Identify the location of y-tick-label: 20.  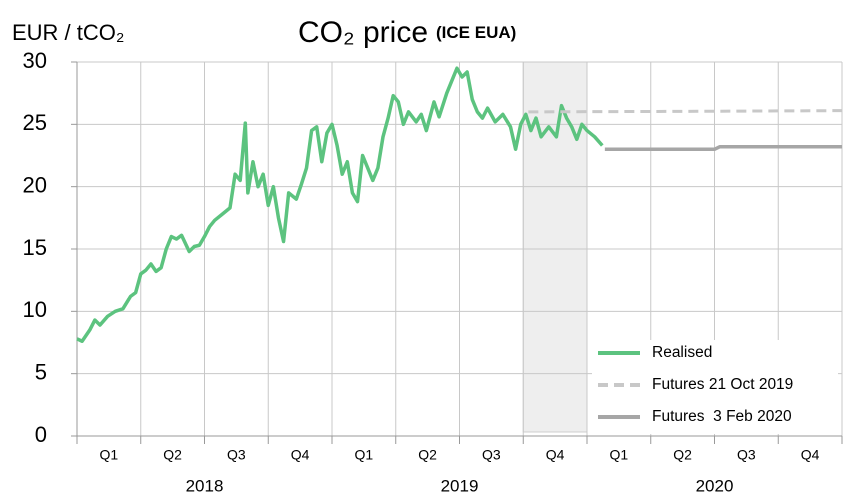
(35, 184).